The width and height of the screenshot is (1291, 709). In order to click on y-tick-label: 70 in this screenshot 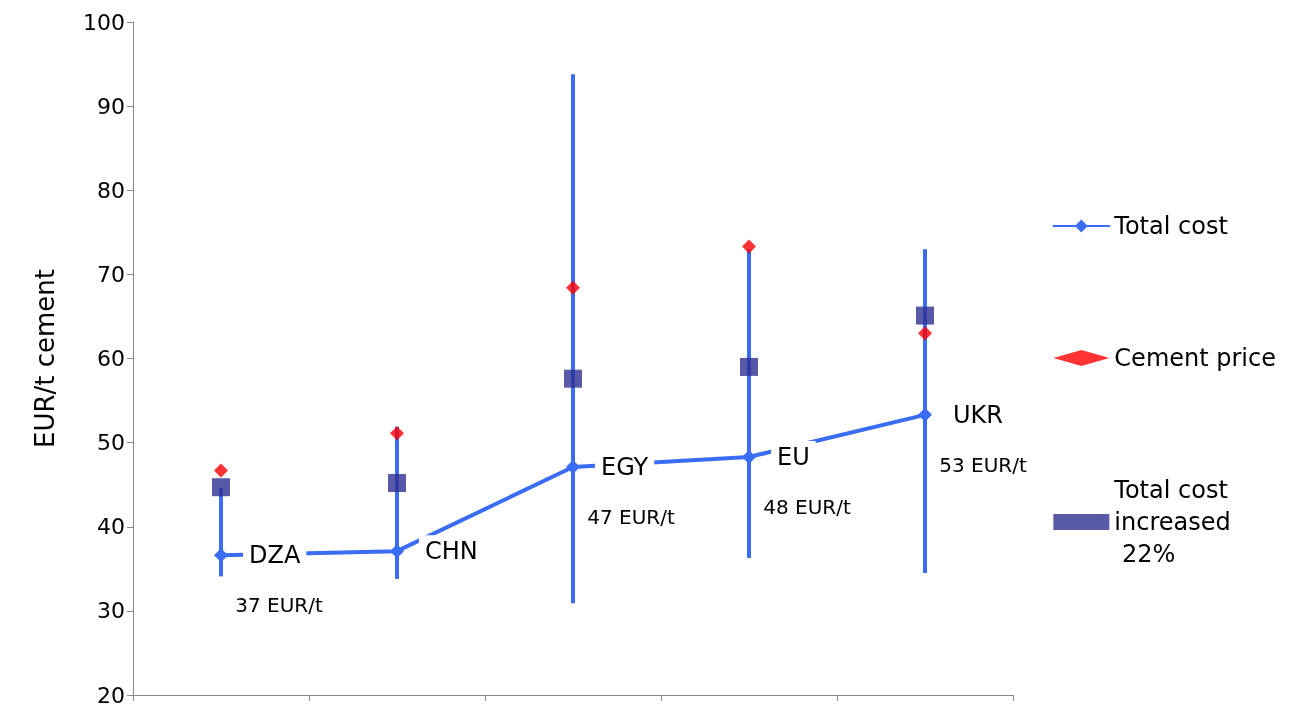, I will do `click(111, 274)`.